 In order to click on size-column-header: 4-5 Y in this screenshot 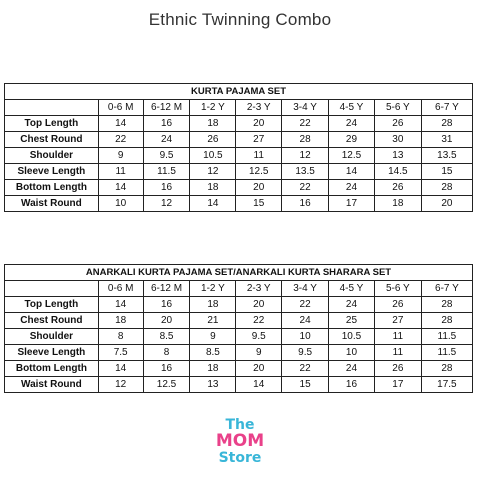, I will do `click(351, 288)`.